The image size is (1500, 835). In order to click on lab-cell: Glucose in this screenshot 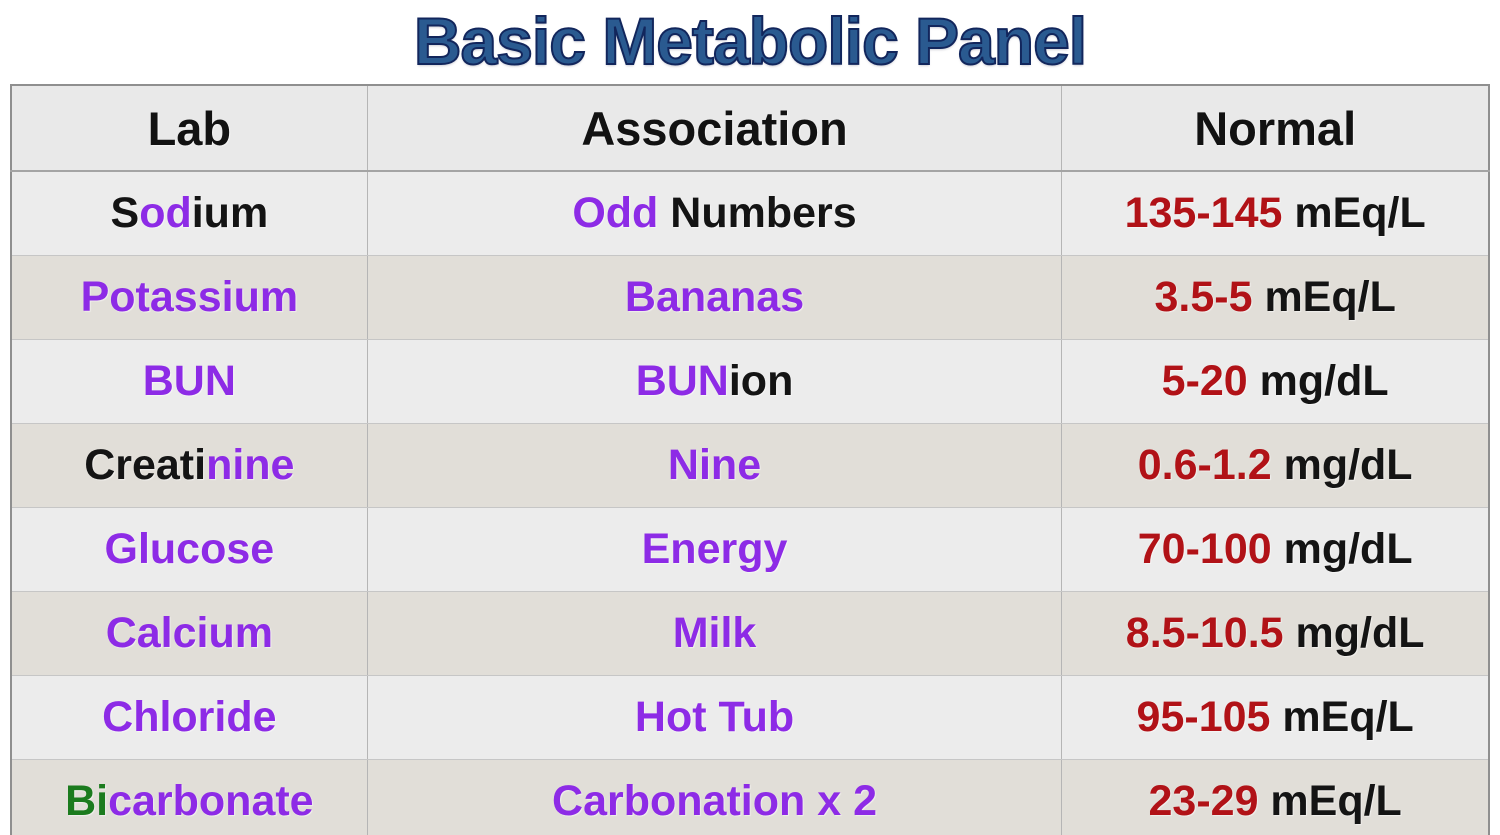, I will do `click(189, 549)`.